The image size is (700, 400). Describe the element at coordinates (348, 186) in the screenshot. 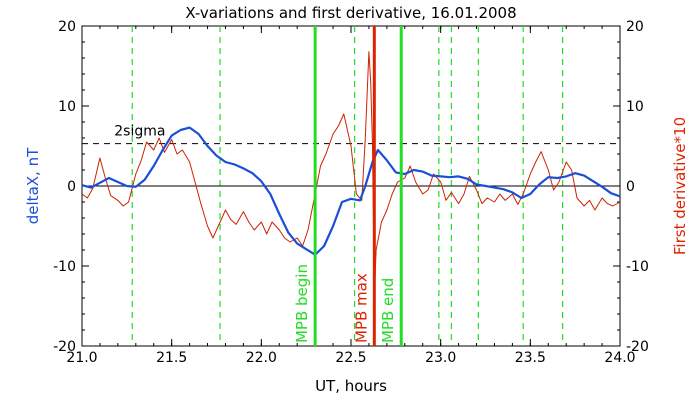

I see `markers: MPB begin MPB max MPB end` at that location.